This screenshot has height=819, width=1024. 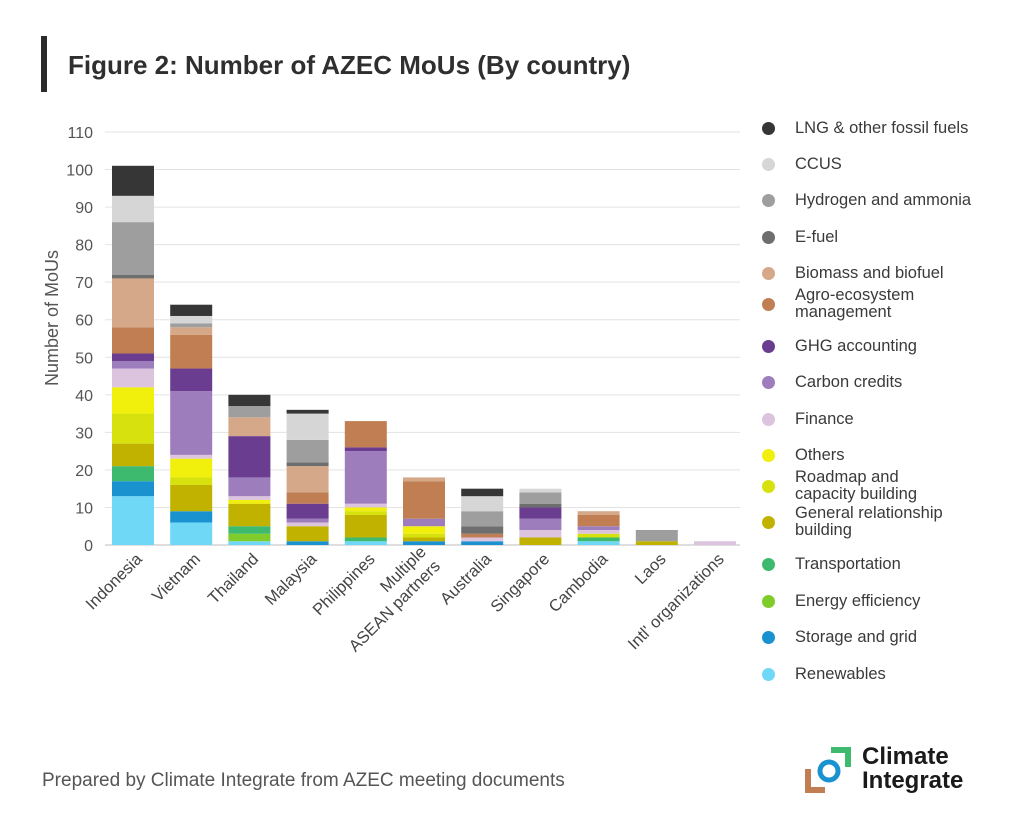 I want to click on y-tick-label: 60, so click(x=84, y=321).